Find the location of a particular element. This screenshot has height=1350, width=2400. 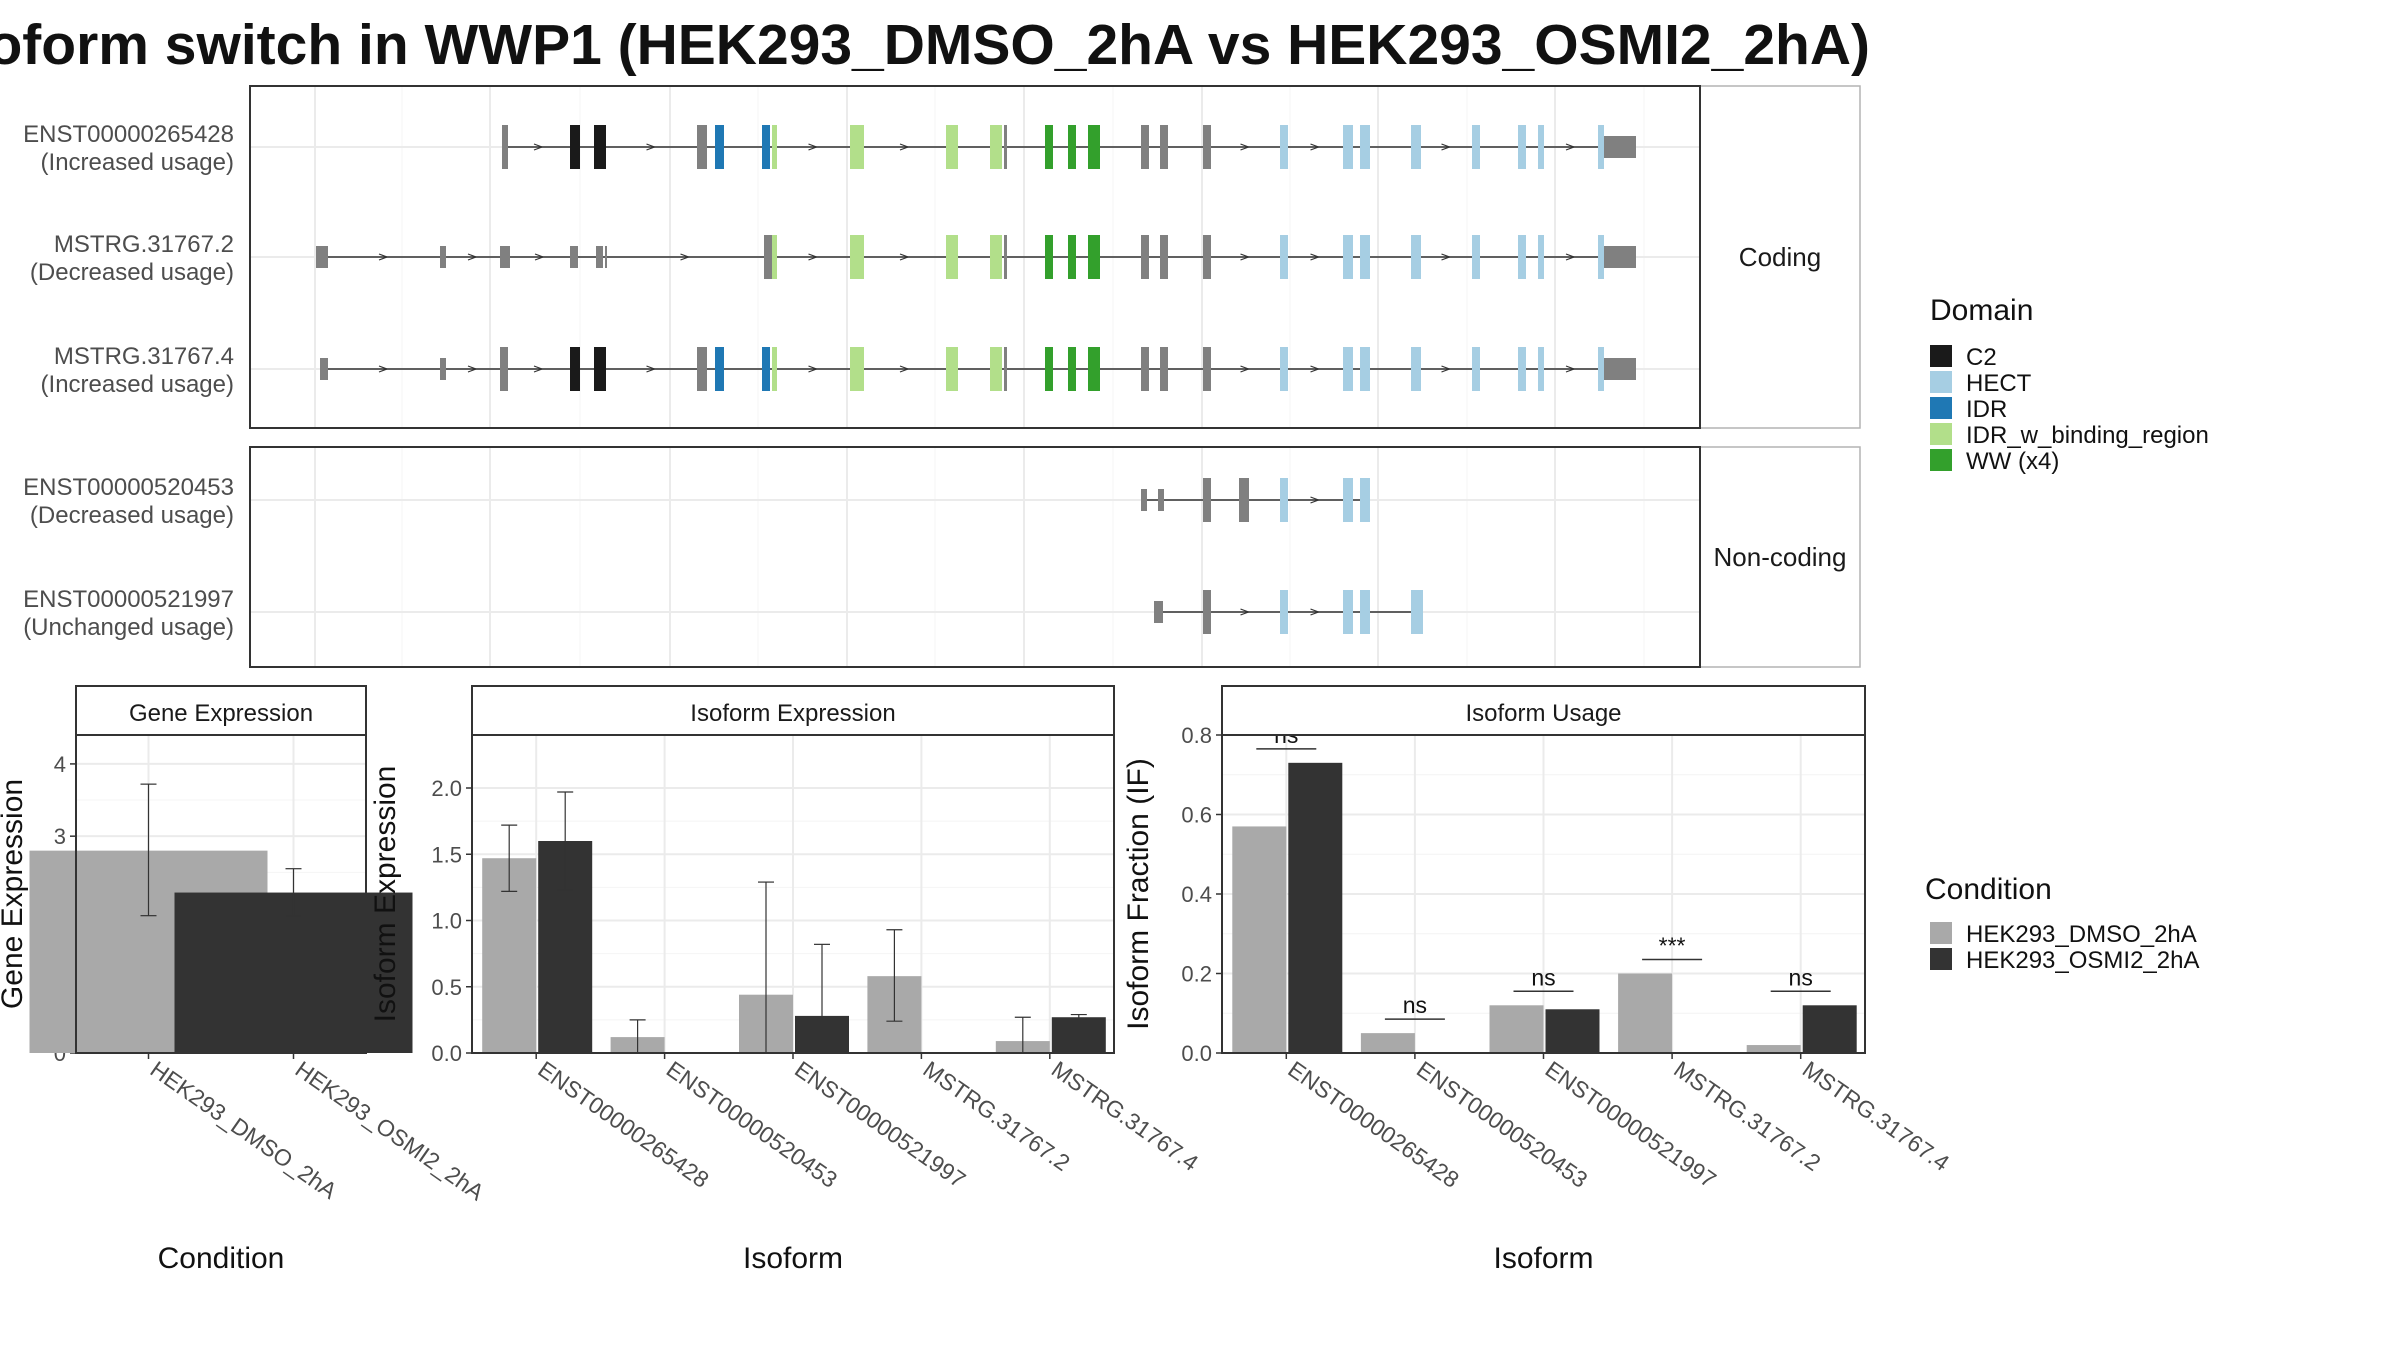

domain-legend-swatch is located at coordinates (1941, 356).